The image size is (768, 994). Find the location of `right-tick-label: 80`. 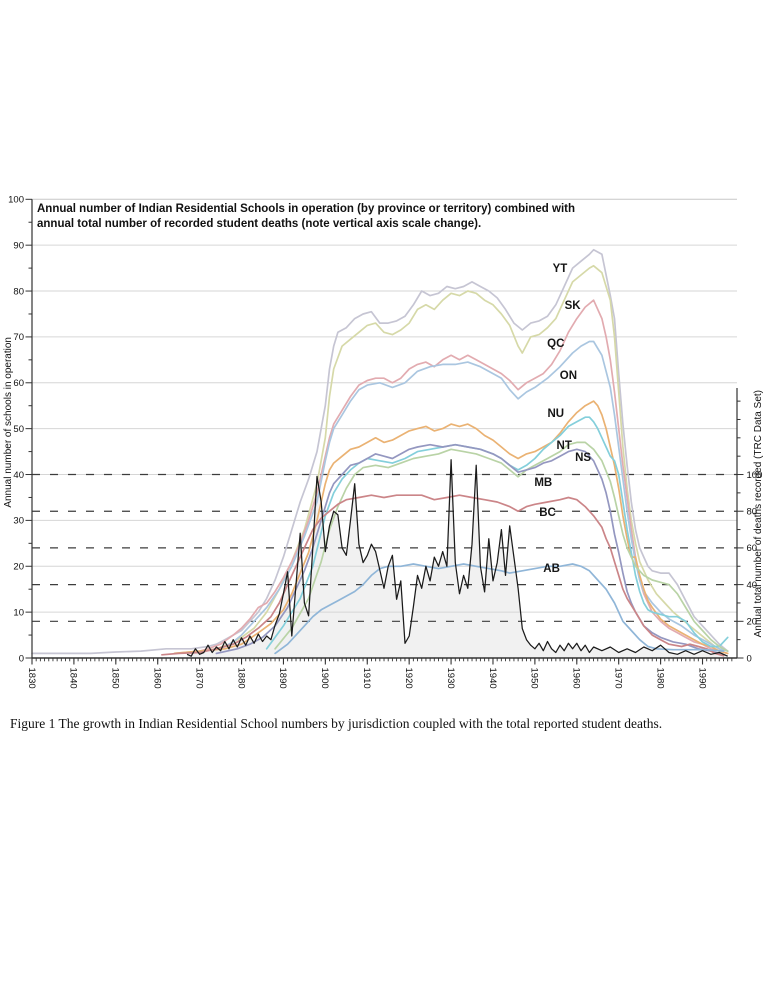

right-tick-label: 80 is located at coordinates (752, 512).